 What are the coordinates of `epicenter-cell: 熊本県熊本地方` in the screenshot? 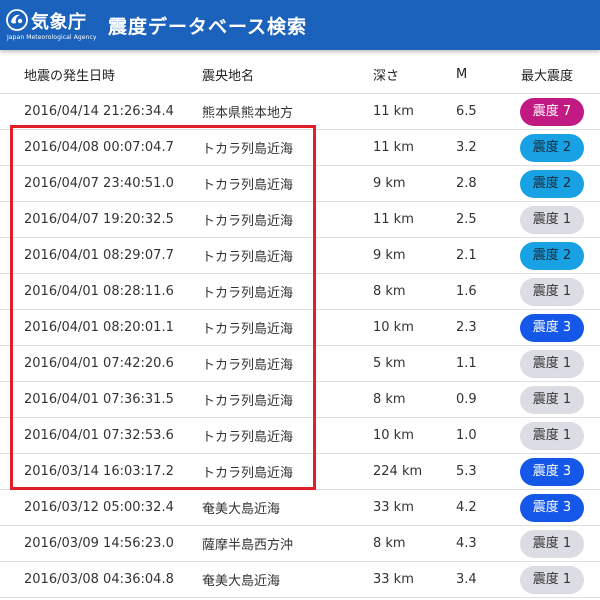 It's located at (248, 113).